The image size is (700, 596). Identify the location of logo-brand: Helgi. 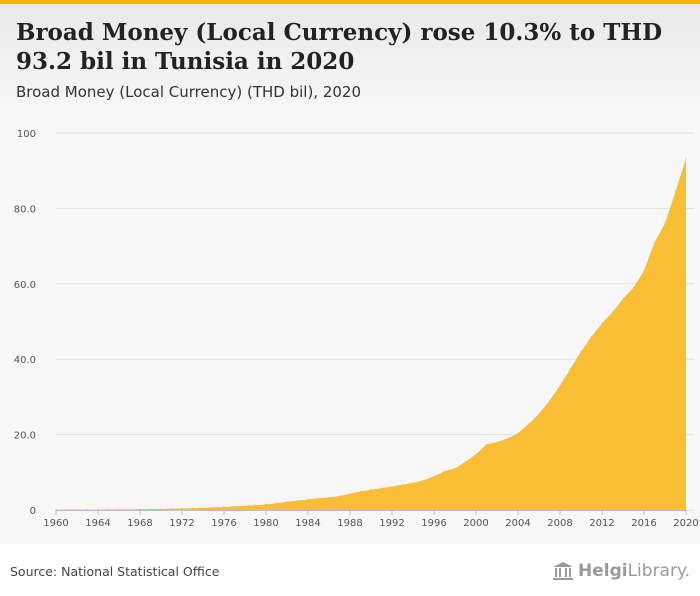
(602, 571).